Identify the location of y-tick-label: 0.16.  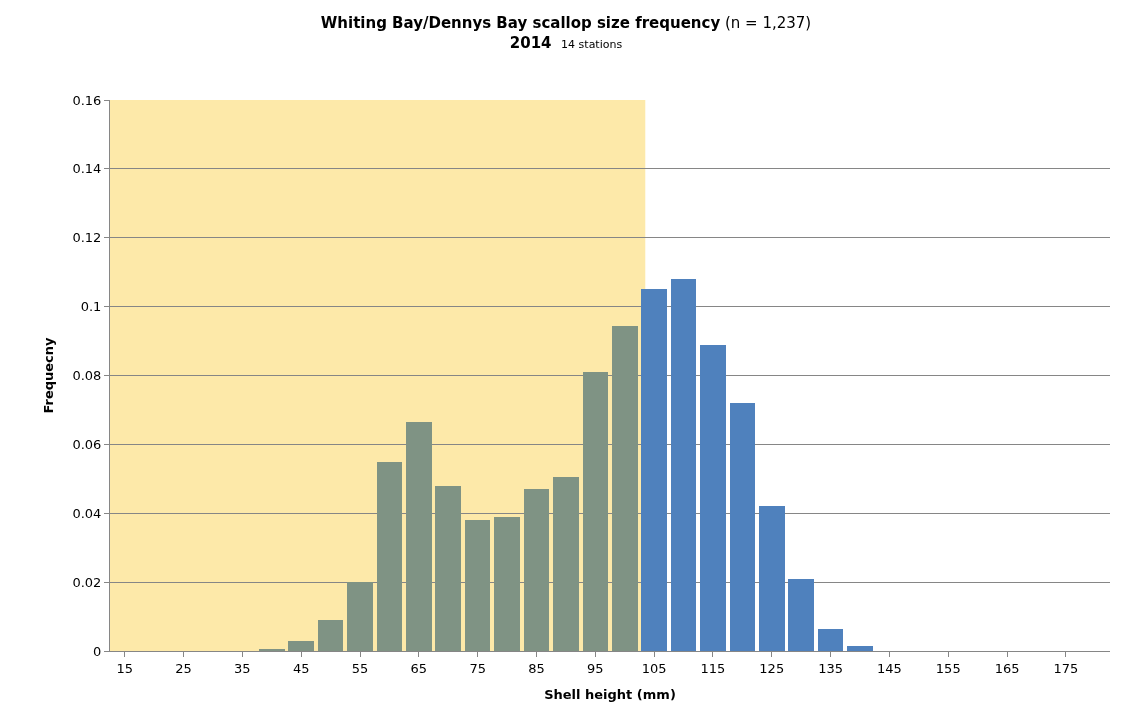
(87, 100).